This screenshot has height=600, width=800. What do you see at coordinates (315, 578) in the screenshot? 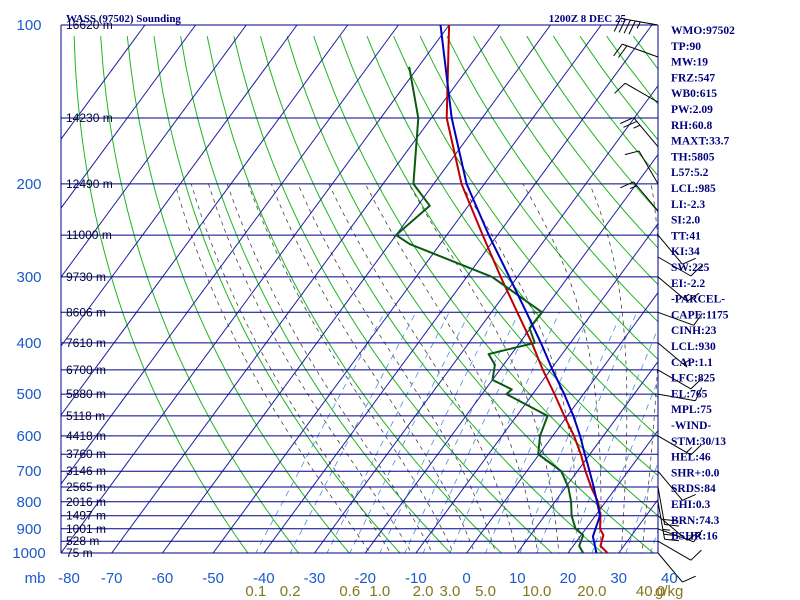
I see `temperature-tick-label: -30` at bounding box center [315, 578].